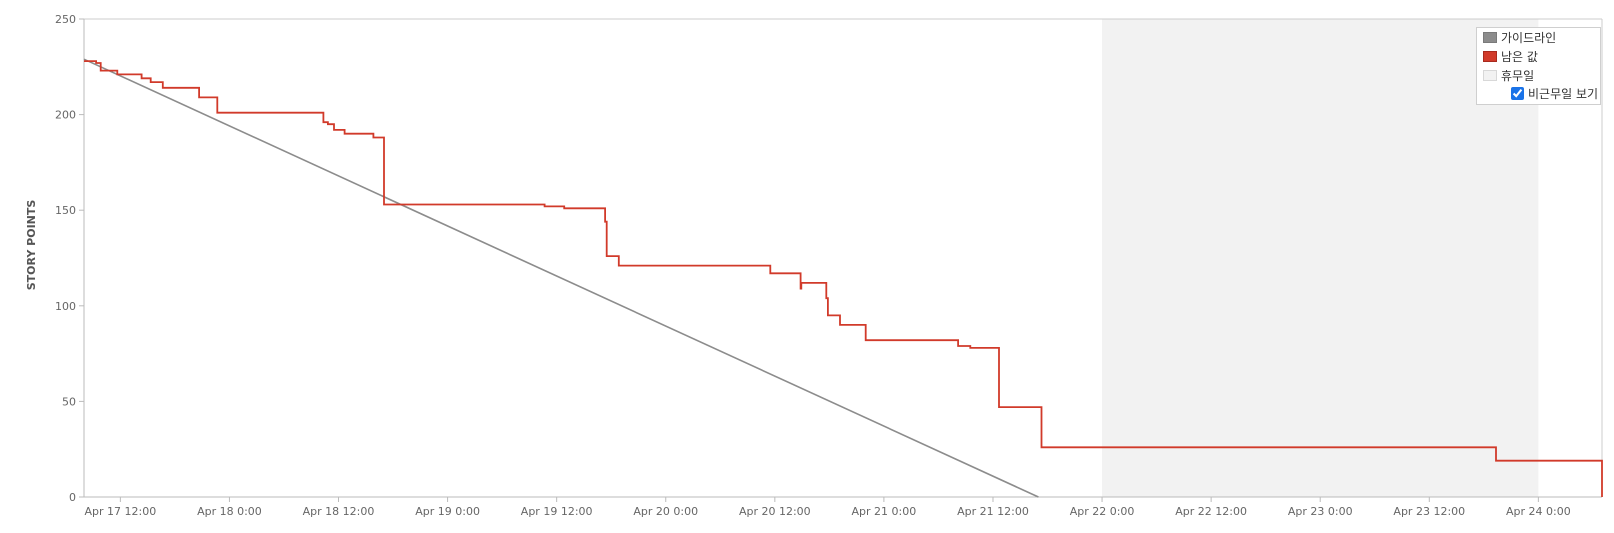 The width and height of the screenshot is (1614, 533). What do you see at coordinates (447, 511) in the screenshot?
I see `x-tick-label: Apr 19 0:00` at bounding box center [447, 511].